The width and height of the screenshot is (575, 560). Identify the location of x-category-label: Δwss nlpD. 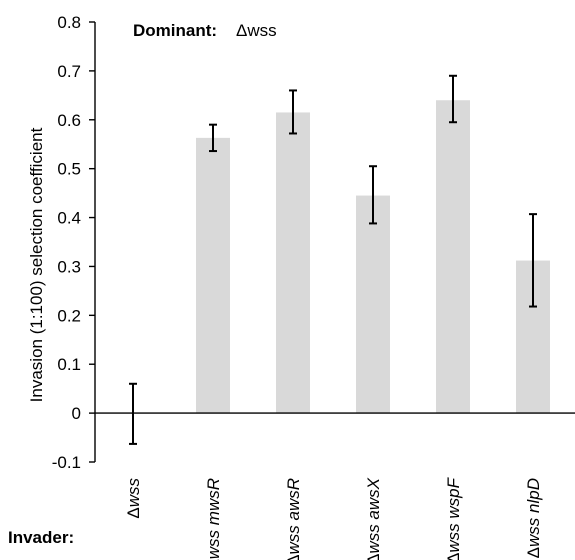
(533, 518).